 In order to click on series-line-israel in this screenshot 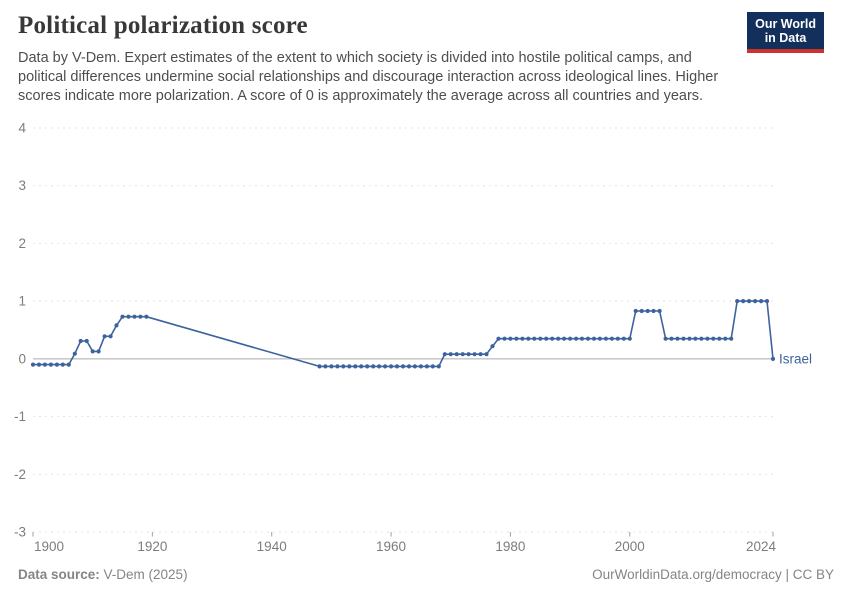, I will do `click(403, 334)`.